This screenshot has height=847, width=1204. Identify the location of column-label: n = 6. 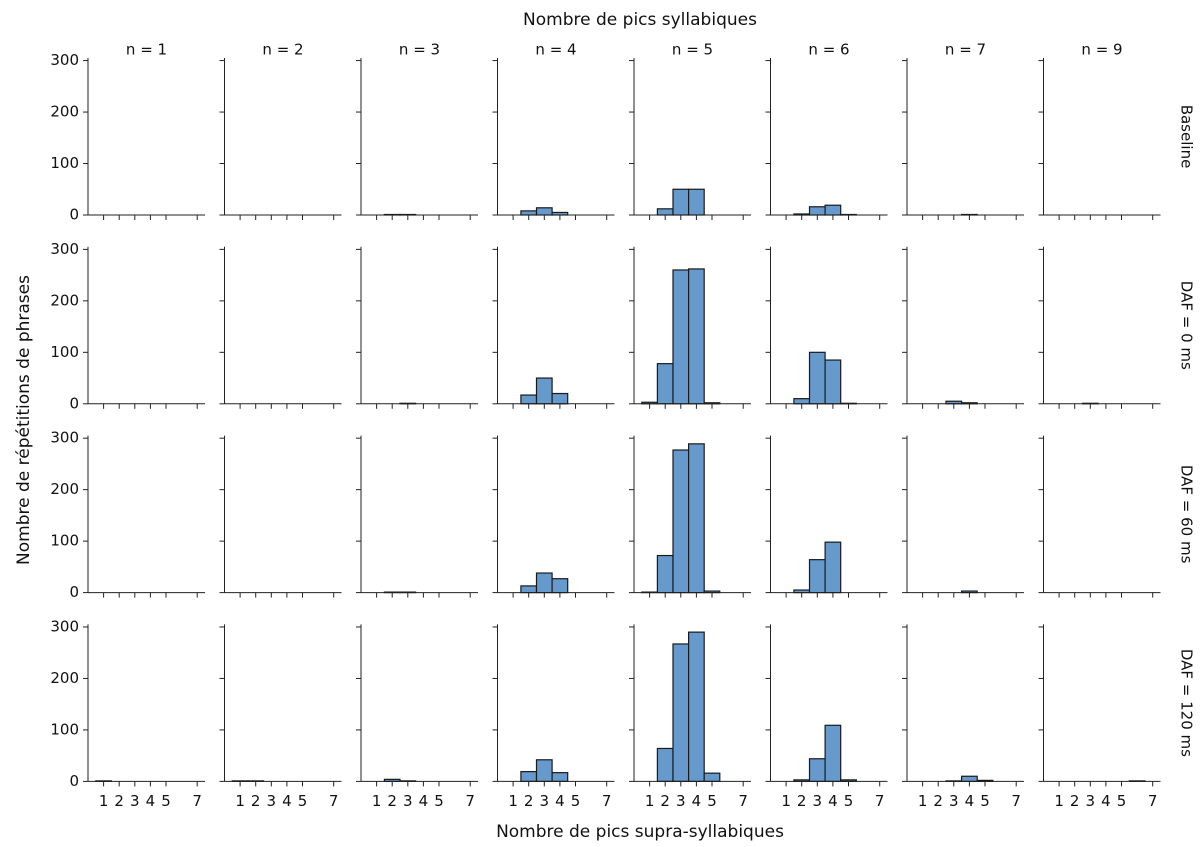
(828, 50).